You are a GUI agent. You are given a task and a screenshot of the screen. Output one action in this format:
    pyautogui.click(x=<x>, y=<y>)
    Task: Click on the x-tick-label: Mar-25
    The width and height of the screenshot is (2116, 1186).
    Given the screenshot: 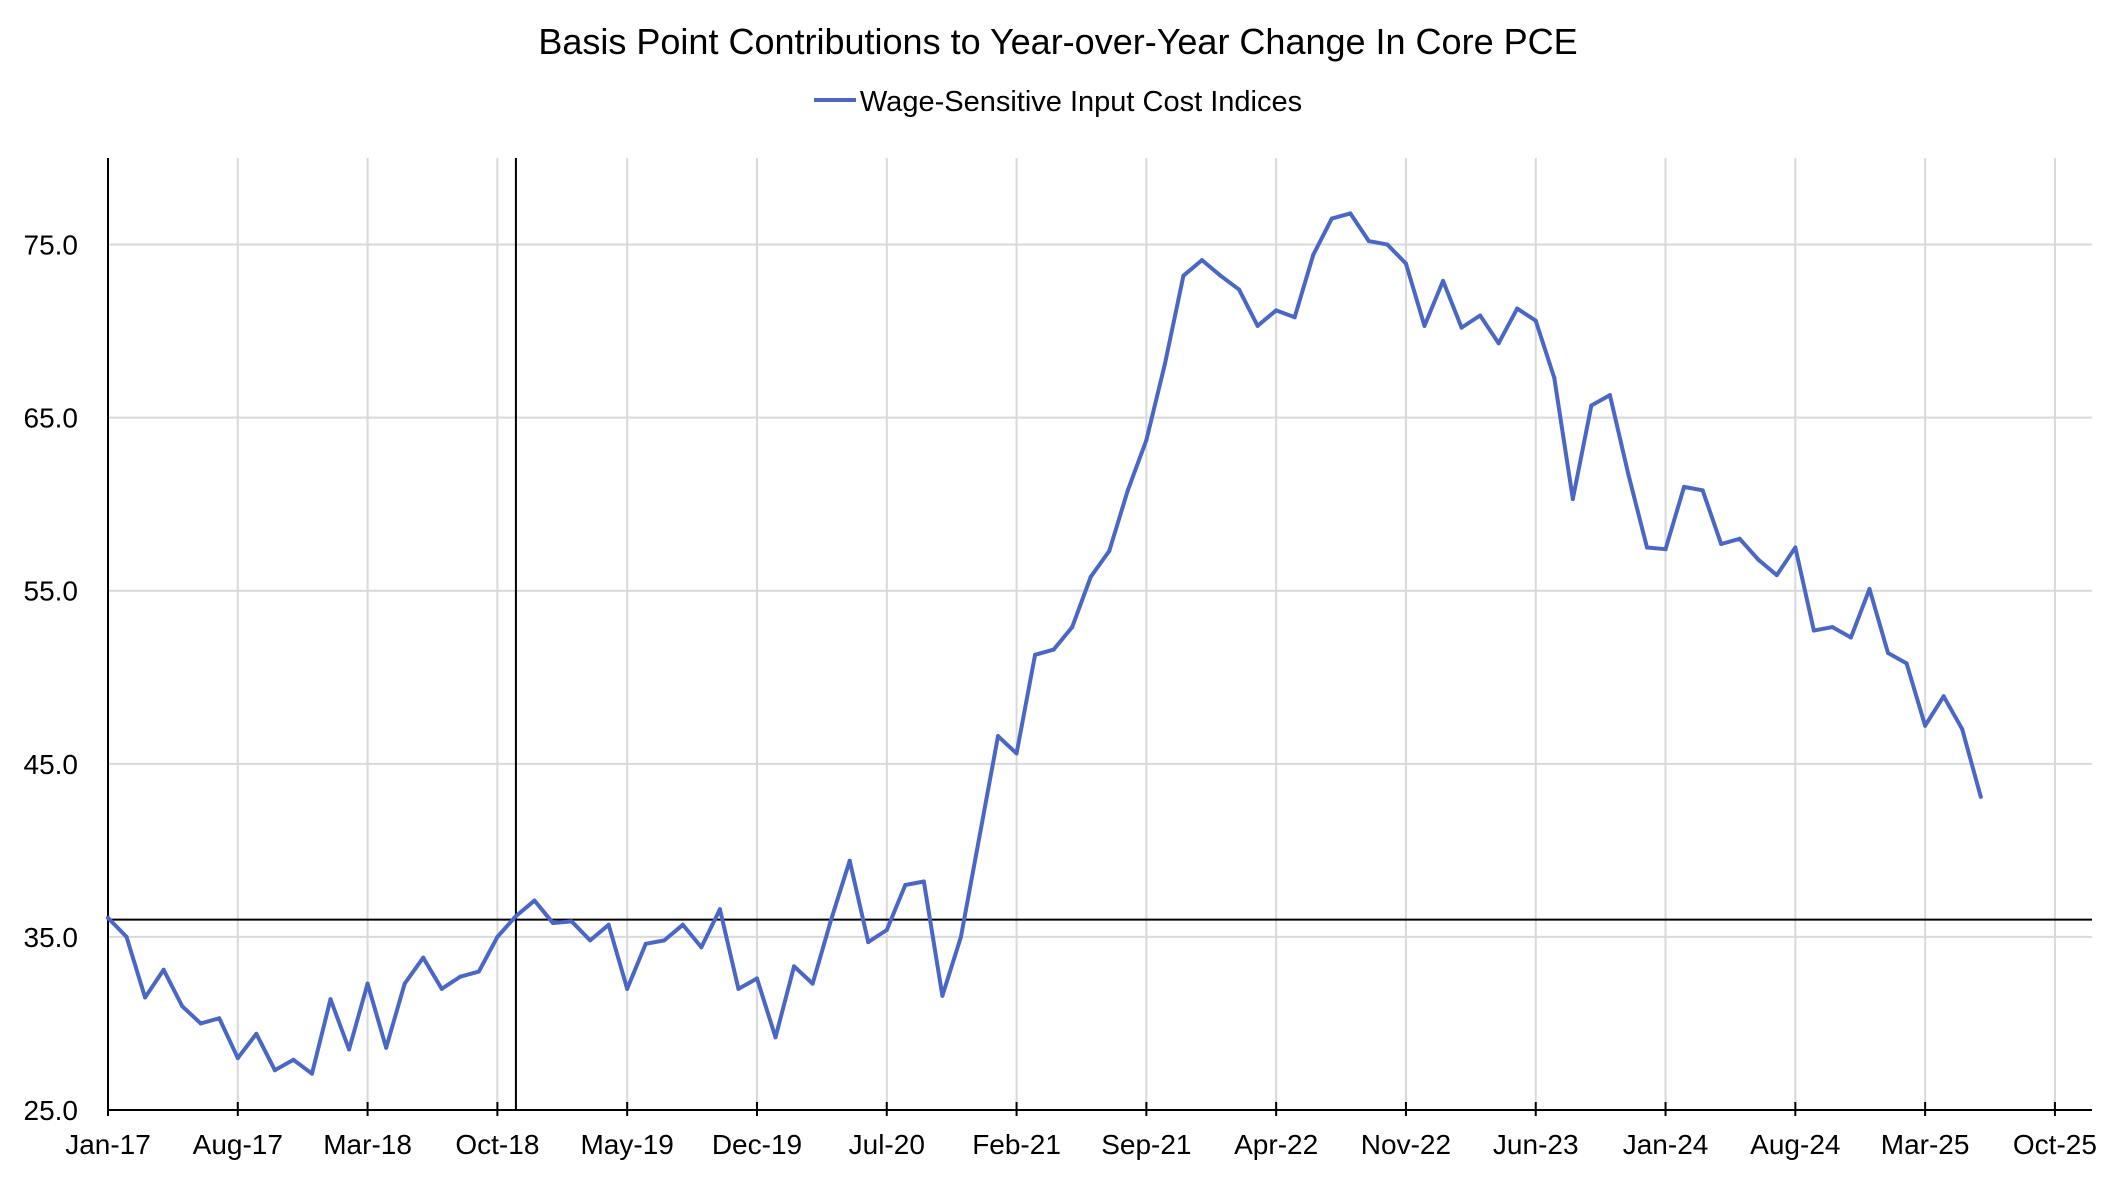 What is the action you would take?
    pyautogui.click(x=1925, y=1144)
    